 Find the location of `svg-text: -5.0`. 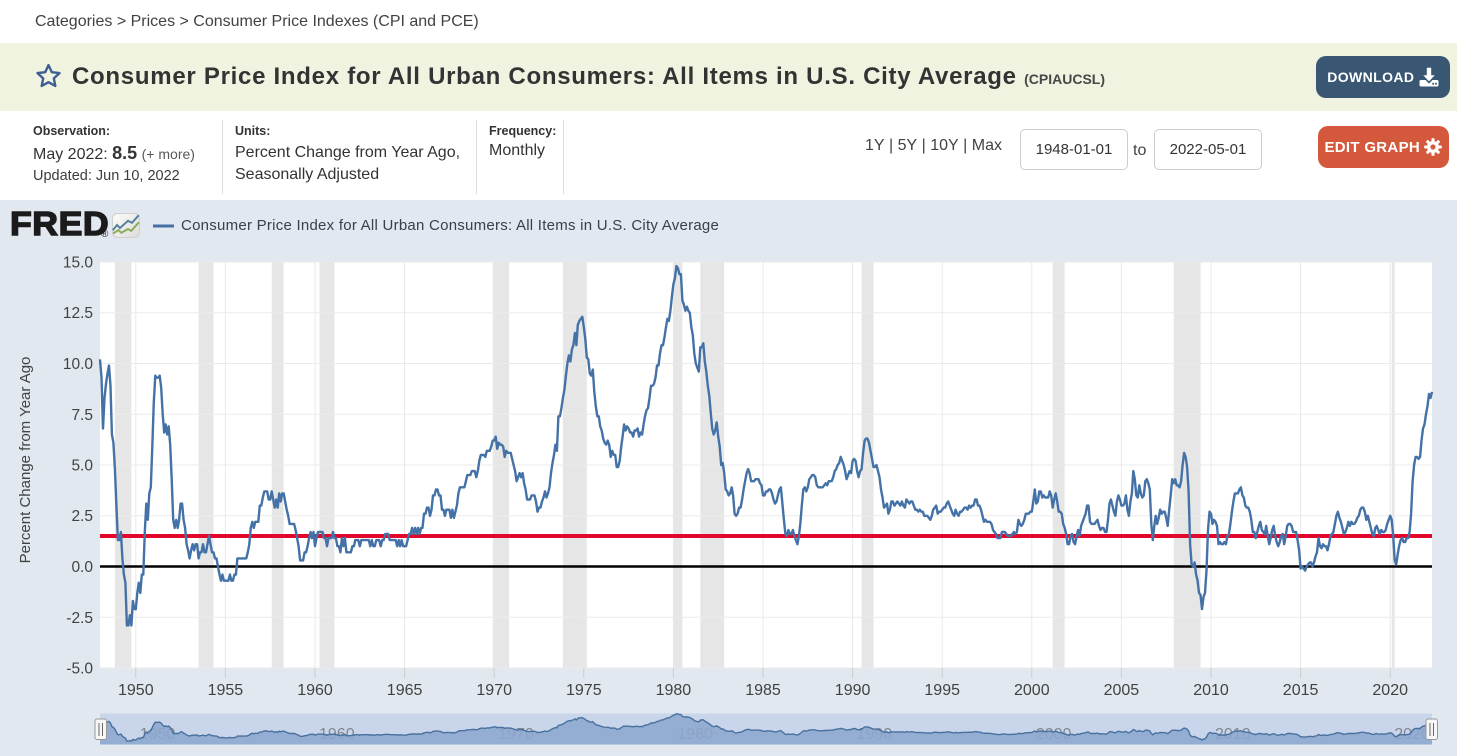

svg-text: -5.0 is located at coordinates (79, 669).